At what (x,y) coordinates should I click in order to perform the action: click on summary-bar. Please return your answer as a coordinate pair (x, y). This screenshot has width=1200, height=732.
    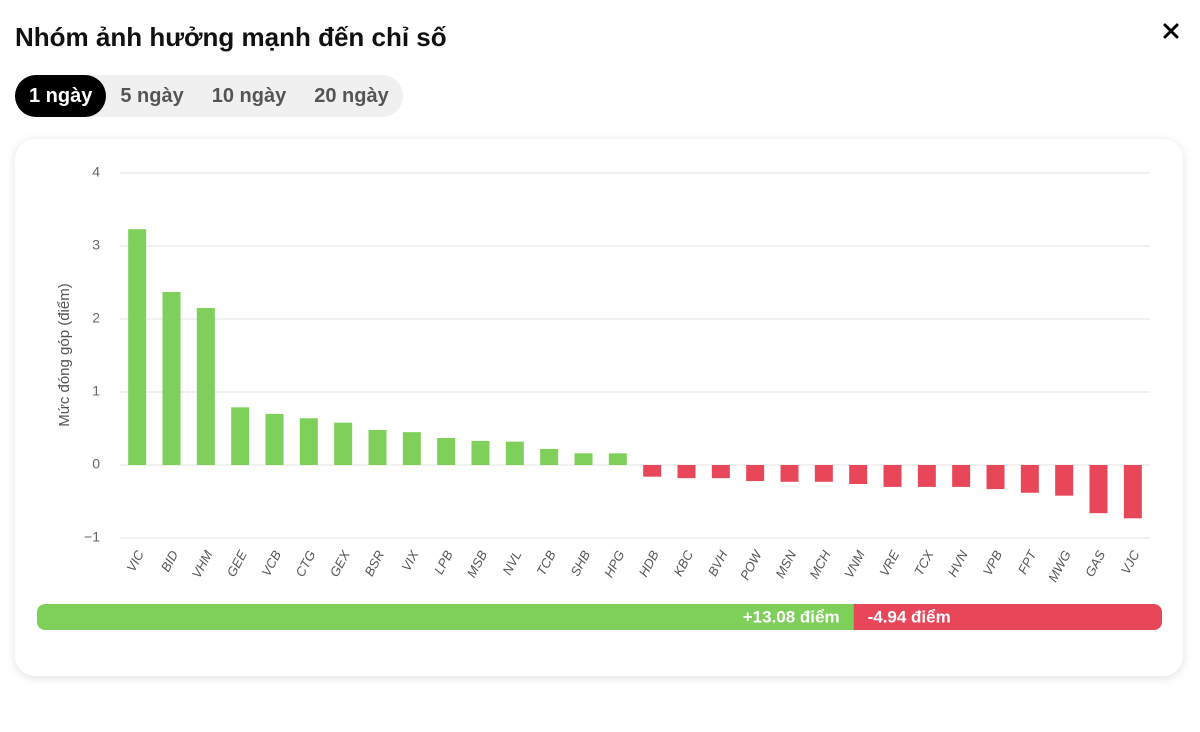
    Looking at the image, I should click on (599, 617).